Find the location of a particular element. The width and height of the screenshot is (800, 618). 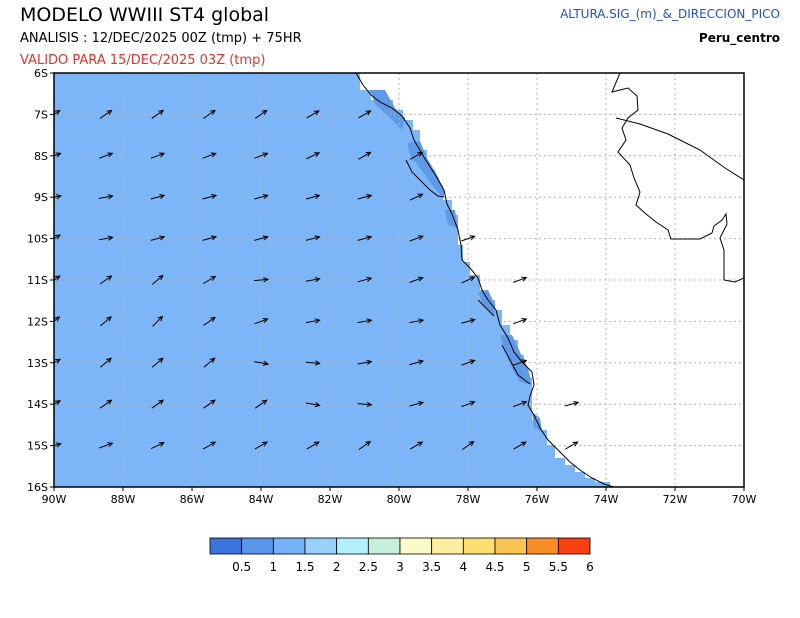

x-tick-label: 78W is located at coordinates (468, 499).